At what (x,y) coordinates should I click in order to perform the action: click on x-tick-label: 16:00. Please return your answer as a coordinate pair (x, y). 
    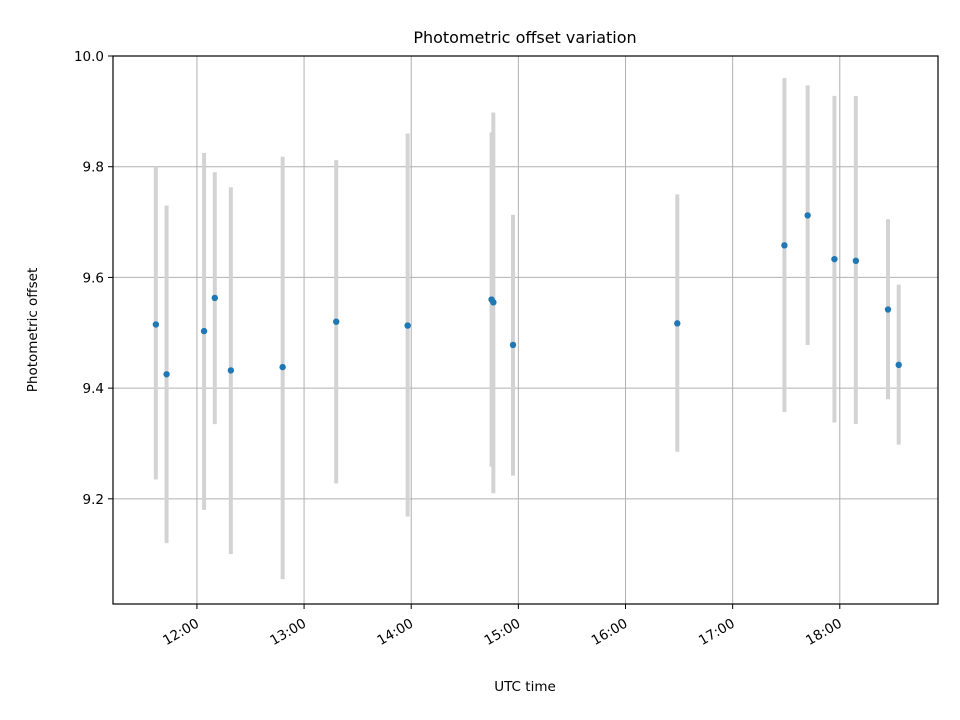
    Looking at the image, I should click on (610, 632).